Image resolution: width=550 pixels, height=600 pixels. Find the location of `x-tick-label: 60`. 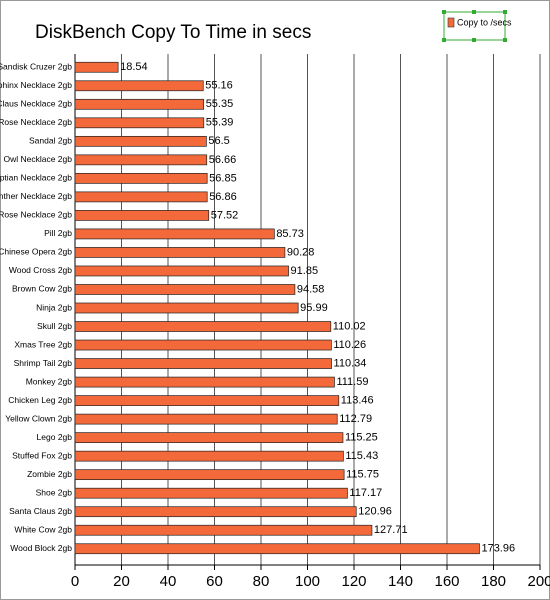

x-tick-label: 60 is located at coordinates (214, 581).